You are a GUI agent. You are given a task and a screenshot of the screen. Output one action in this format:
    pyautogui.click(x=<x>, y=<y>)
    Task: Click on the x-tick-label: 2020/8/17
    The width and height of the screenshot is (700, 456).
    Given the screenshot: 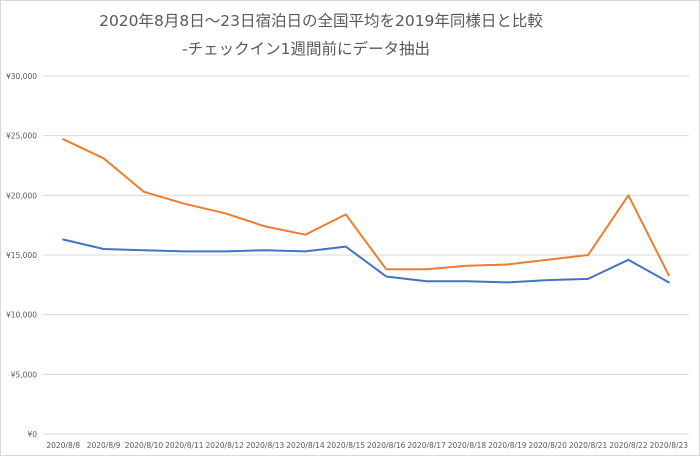 What is the action you would take?
    pyautogui.click(x=426, y=445)
    